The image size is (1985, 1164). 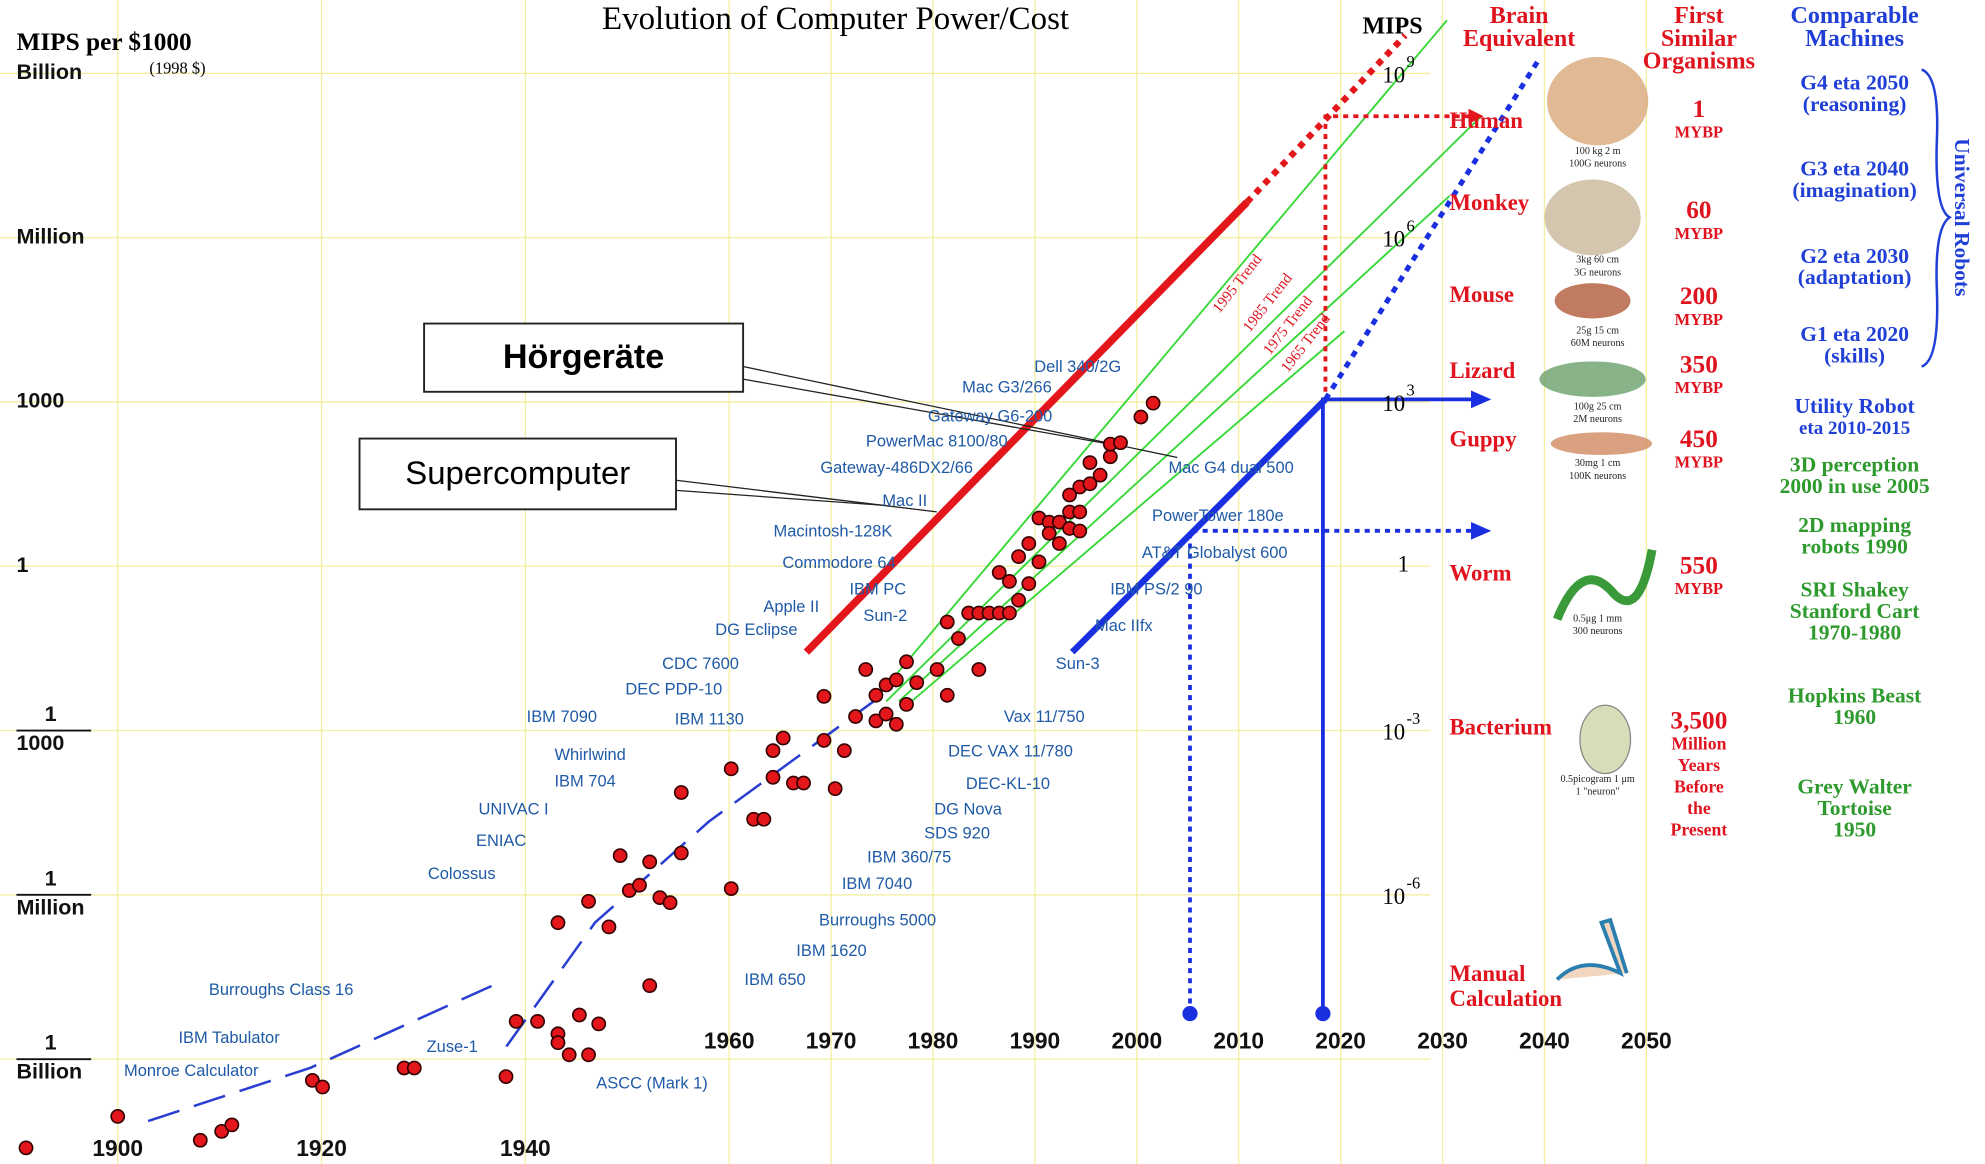 I want to click on column-header: First, so click(x=1698, y=16).